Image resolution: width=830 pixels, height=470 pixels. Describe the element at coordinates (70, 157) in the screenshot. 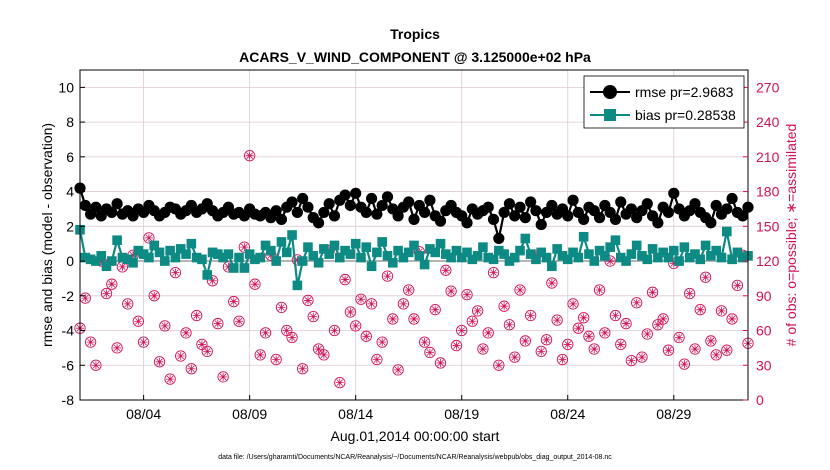

I see `y-left-tick-label: 6` at that location.